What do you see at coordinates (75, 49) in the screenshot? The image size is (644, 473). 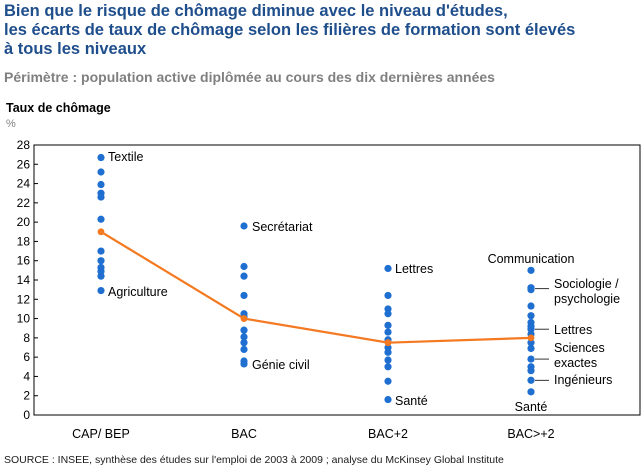 I see `title-line-3: à tous les niveaux` at bounding box center [75, 49].